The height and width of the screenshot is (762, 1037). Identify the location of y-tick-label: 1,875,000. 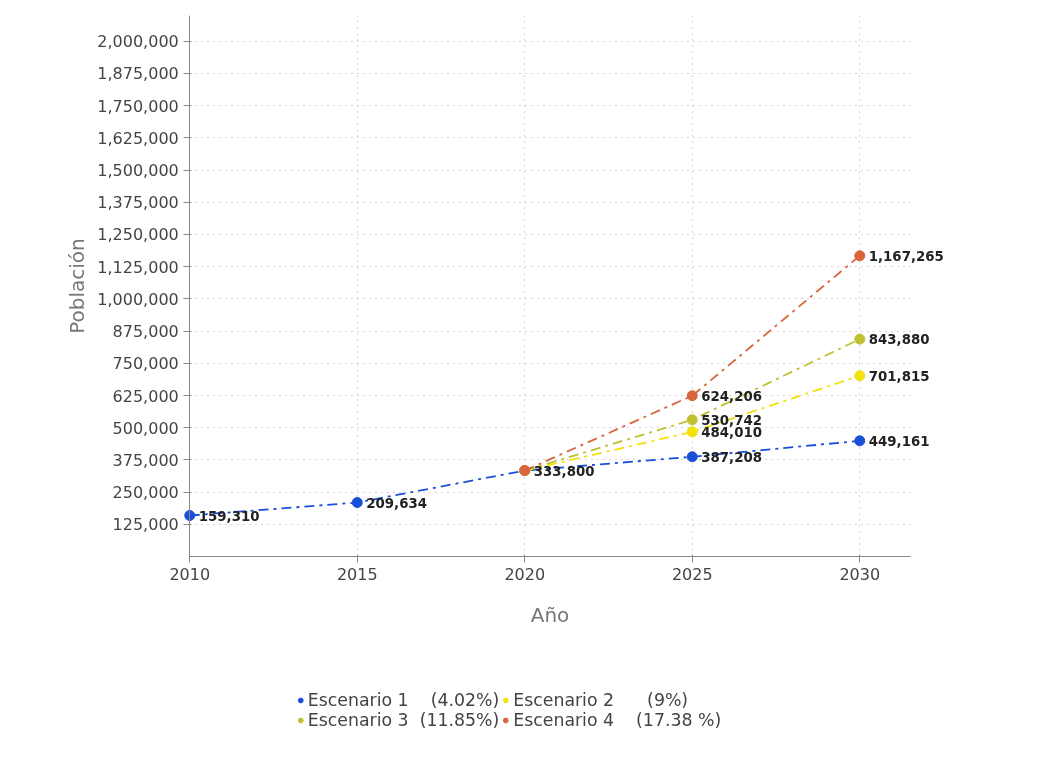
(138, 74).